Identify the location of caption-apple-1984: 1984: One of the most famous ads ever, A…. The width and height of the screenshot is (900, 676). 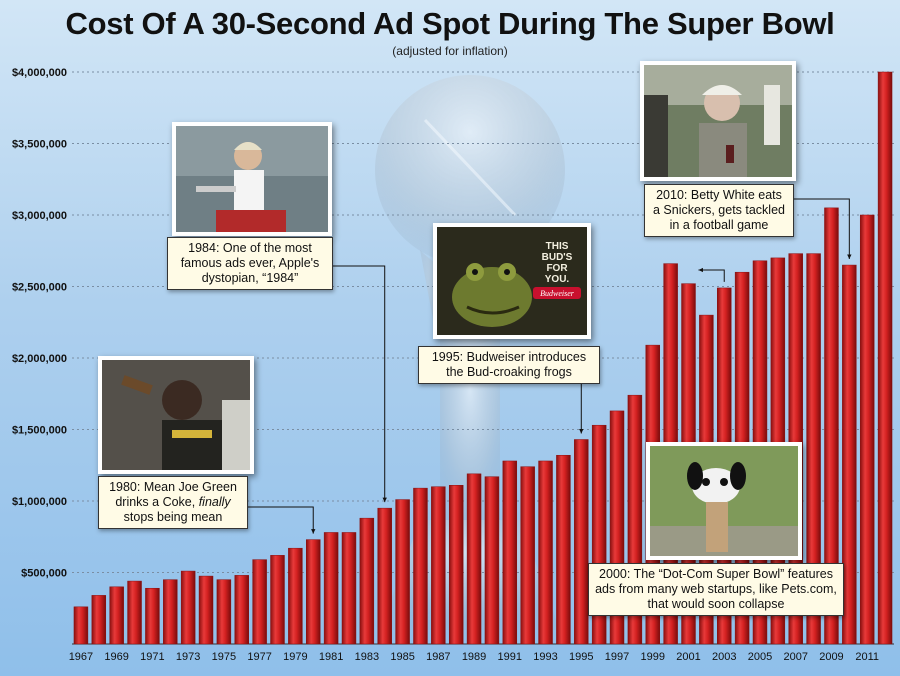
(250, 263).